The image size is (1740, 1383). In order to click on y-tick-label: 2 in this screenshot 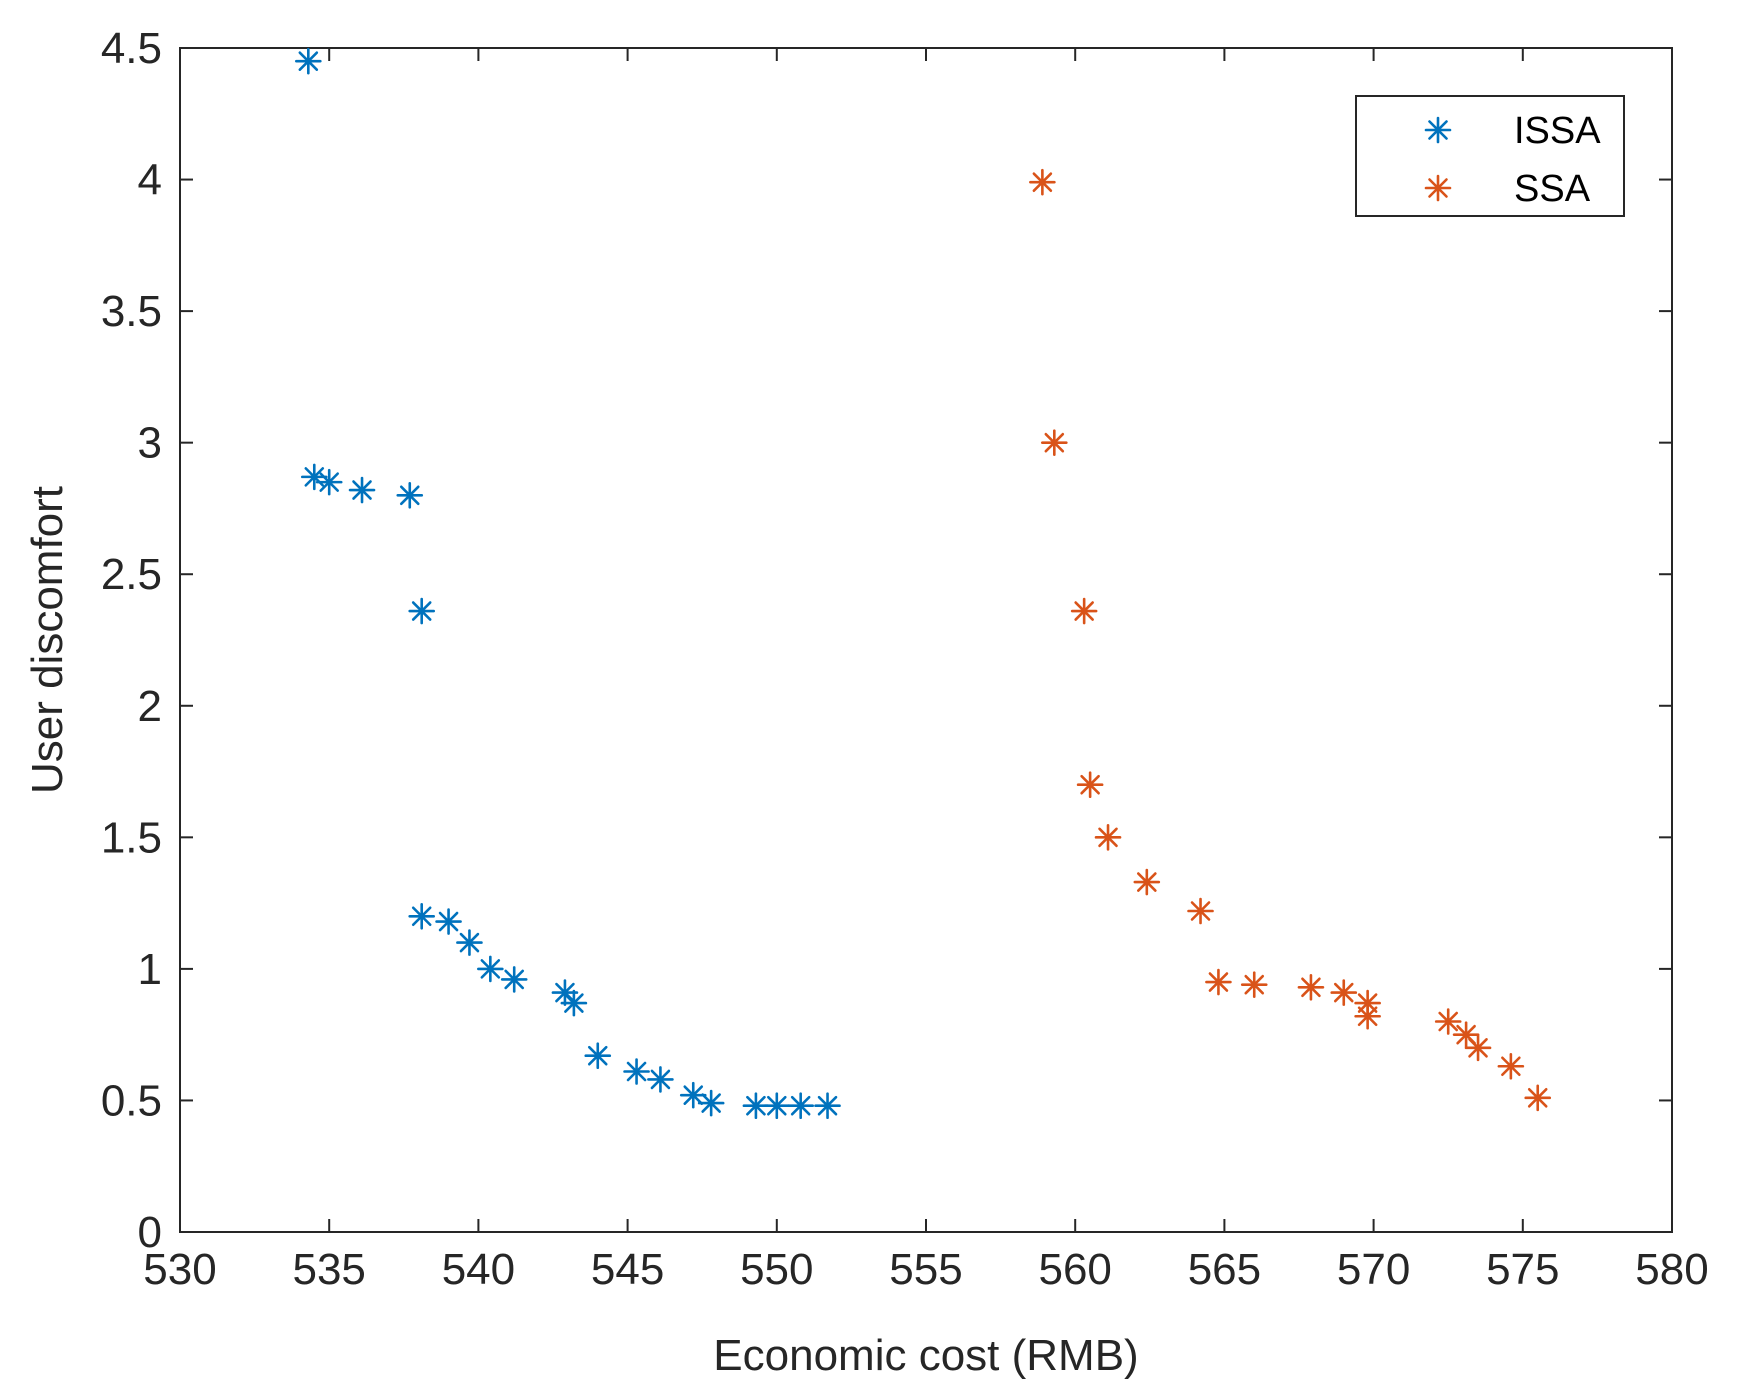, I will do `click(150, 706)`.